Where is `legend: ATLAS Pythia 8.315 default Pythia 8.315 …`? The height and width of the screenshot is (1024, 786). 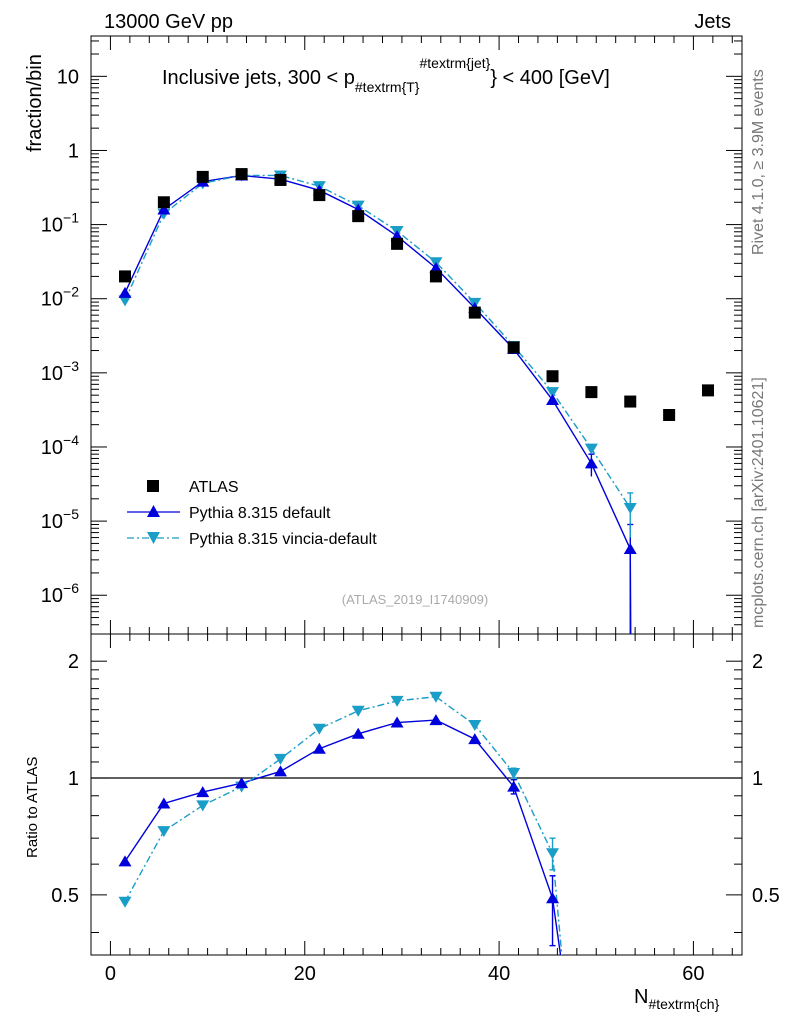 legend: ATLAS Pythia 8.315 default Pythia 8.315 … is located at coordinates (252, 513).